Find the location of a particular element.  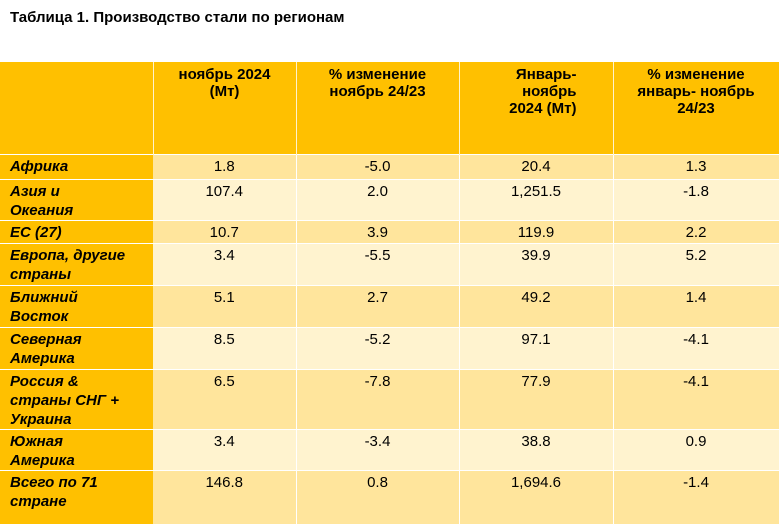

value-cell: -3.4 is located at coordinates (378, 449).